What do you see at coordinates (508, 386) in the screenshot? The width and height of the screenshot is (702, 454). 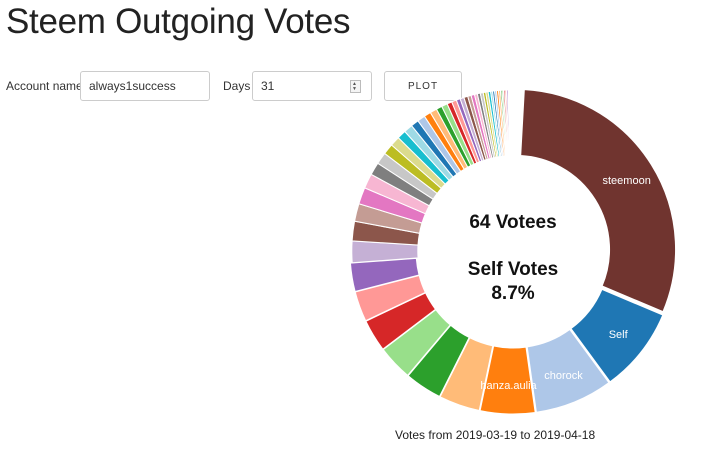 I see `slice-label: hanza.aulia` at bounding box center [508, 386].